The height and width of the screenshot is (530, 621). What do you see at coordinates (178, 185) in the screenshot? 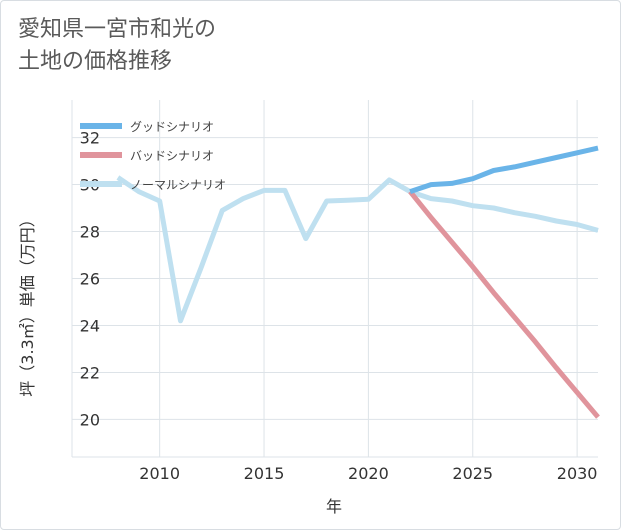
I see `legend-label: ノーマルシナリオ` at bounding box center [178, 185].